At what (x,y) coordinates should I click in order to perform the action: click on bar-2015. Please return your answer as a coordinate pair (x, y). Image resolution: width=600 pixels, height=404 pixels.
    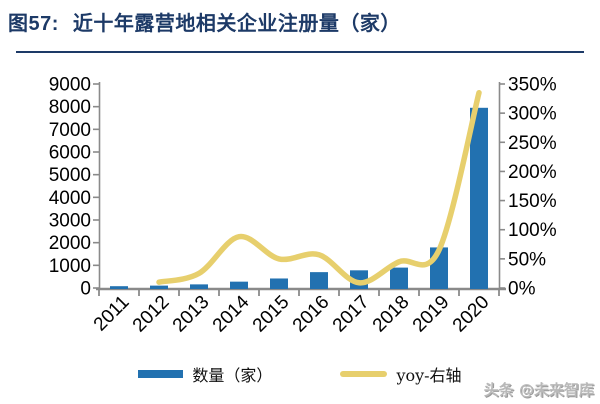
    Looking at the image, I should click on (279, 283).